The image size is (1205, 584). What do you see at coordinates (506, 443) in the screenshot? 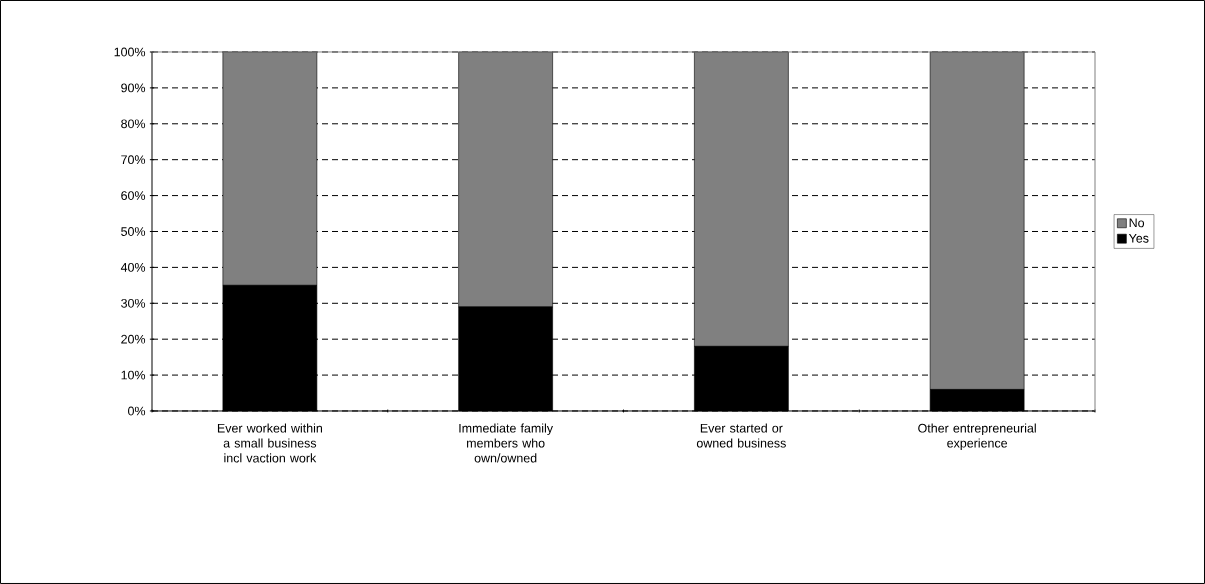
I see `x-tick-label: Immediate family members who own/owned` at bounding box center [506, 443].